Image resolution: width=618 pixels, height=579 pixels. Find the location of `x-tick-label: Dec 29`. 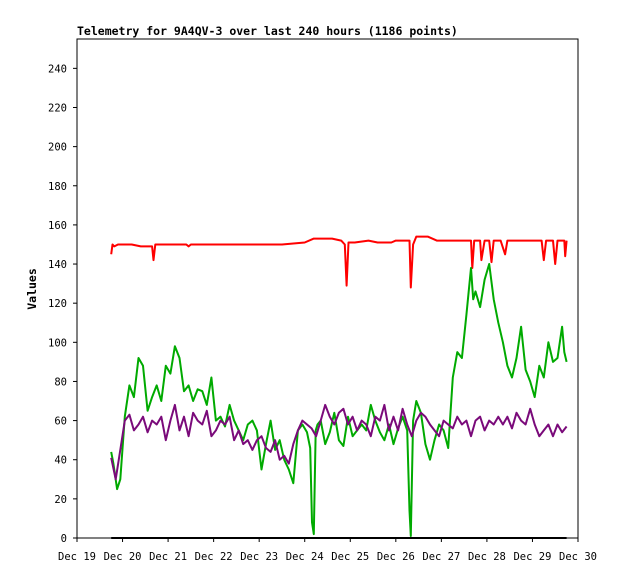

x-tick-label: Dec 29 is located at coordinates (532, 557).